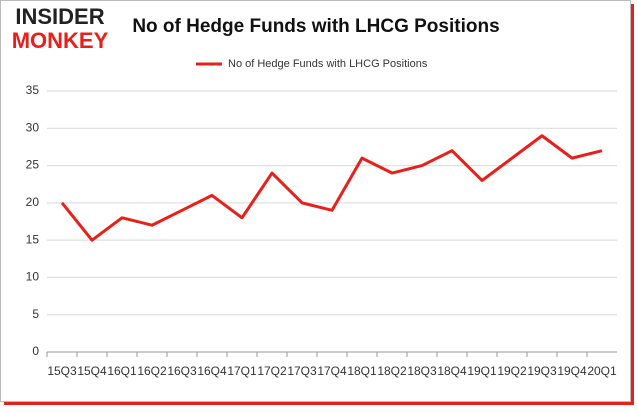 This screenshot has width=637, height=413. Describe the element at coordinates (572, 371) in the screenshot. I see `x-tick-label: 19Q4` at that location.